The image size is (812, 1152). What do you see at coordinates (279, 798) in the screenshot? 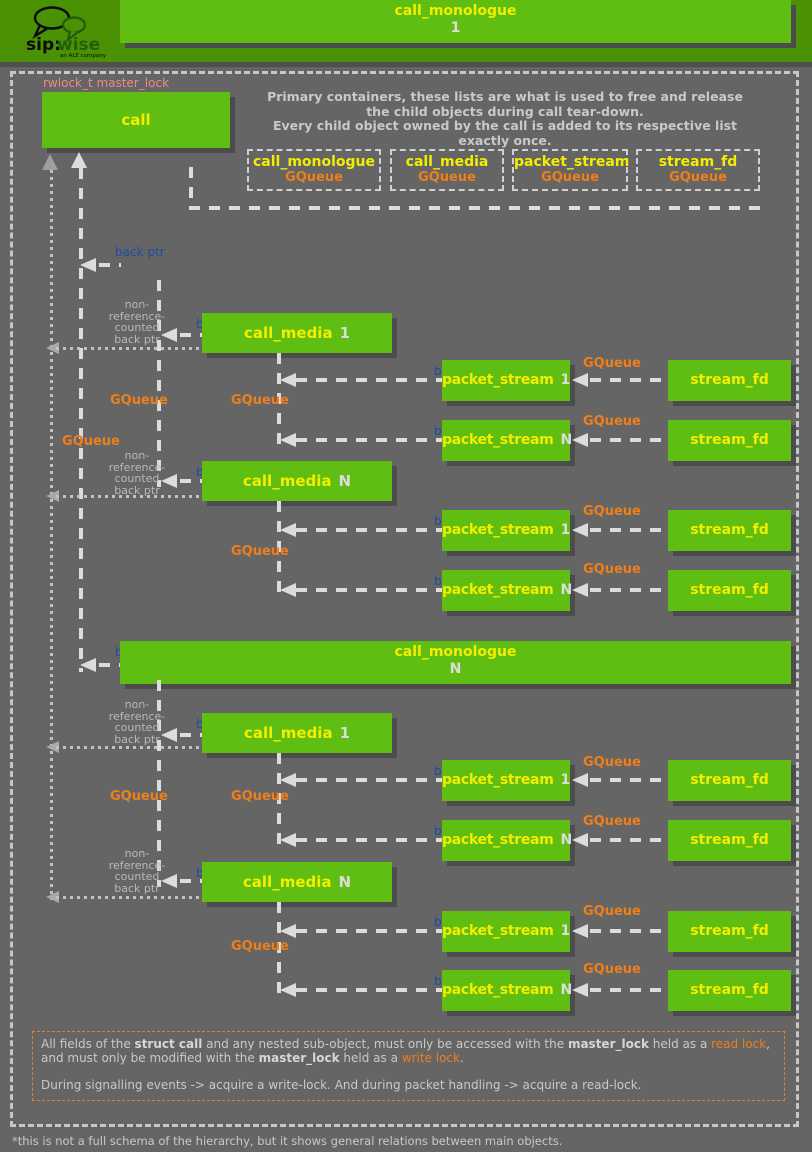
I see `media-stream-queue-line` at bounding box center [279, 798].